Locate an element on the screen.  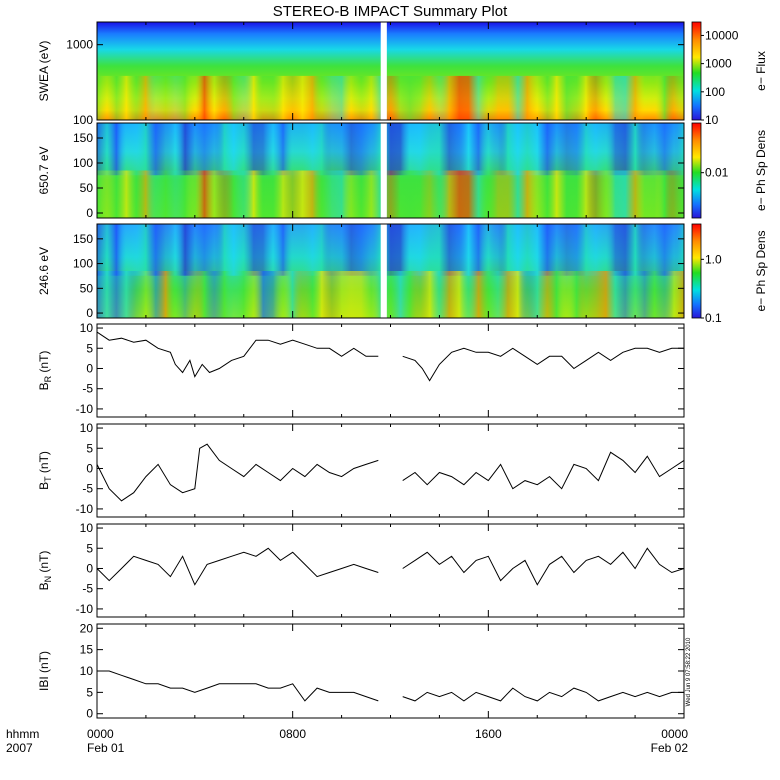
timestamp: Wed Jun 9 07:58:22 2010 is located at coordinates (689, 671).